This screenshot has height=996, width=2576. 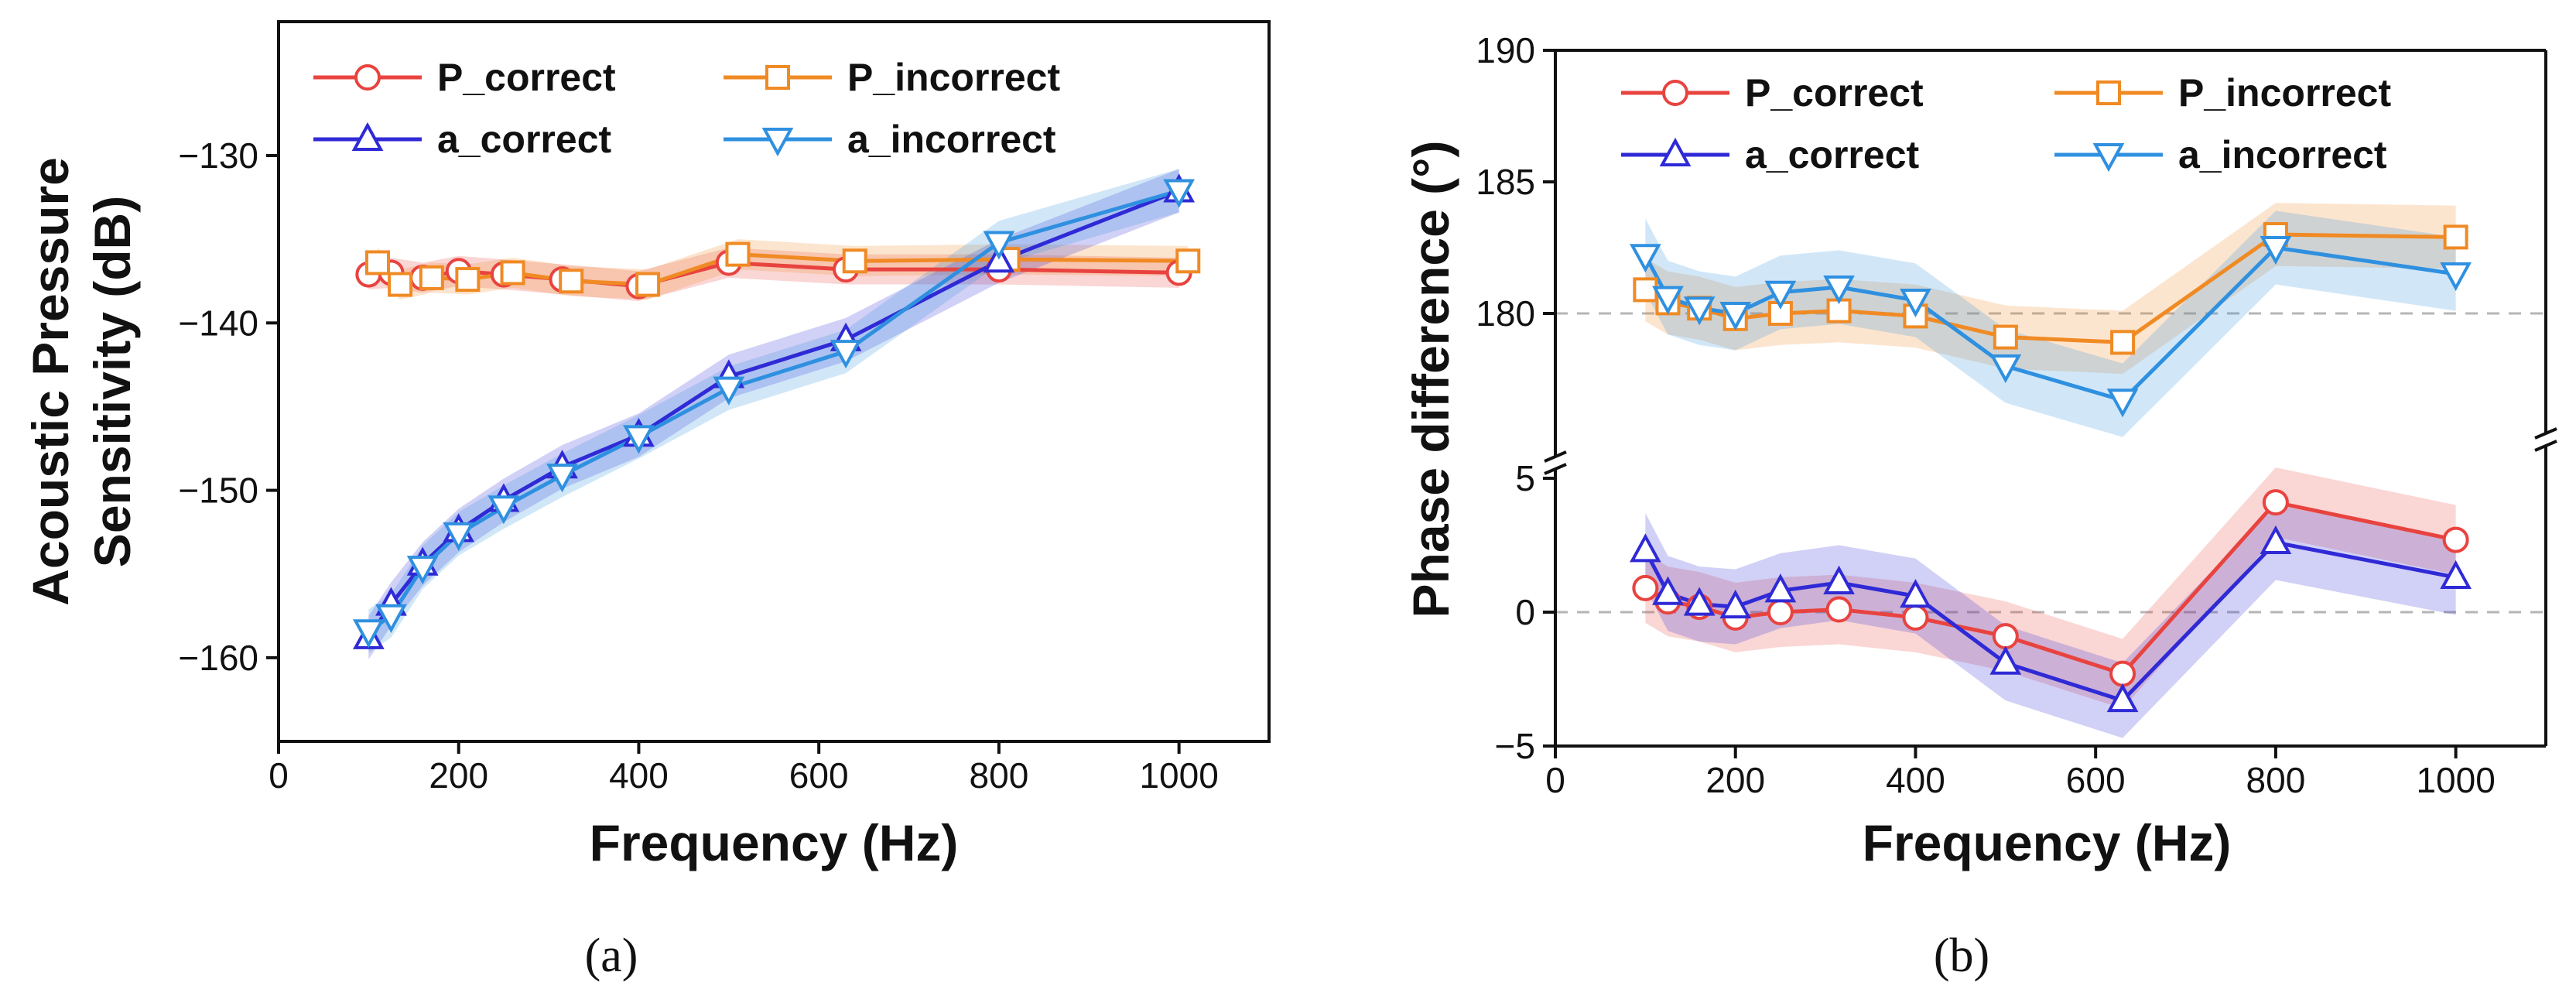 What do you see at coordinates (778, 77) in the screenshot?
I see `a-legend-marker-P_incorrect` at bounding box center [778, 77].